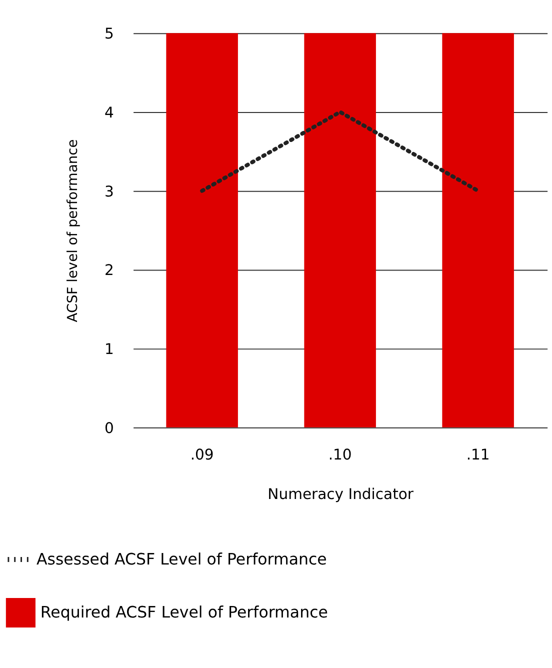  Describe the element at coordinates (109, 34) in the screenshot. I see `y-tick-label: 5` at that location.